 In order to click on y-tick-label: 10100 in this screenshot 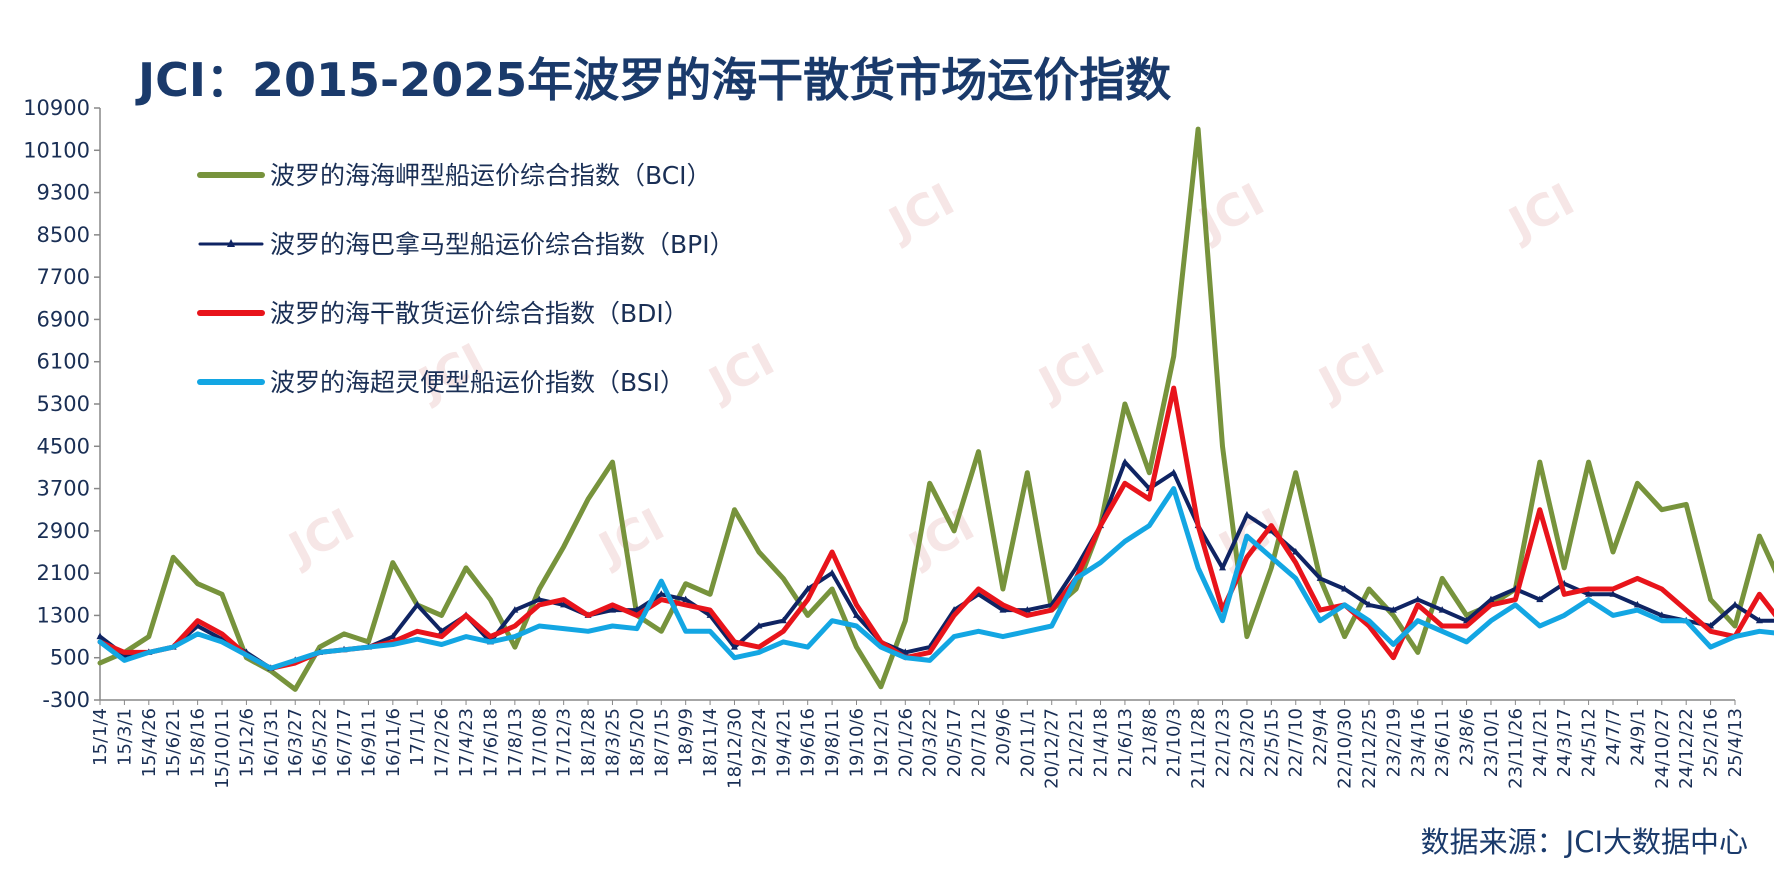, I will do `click(56, 150)`.